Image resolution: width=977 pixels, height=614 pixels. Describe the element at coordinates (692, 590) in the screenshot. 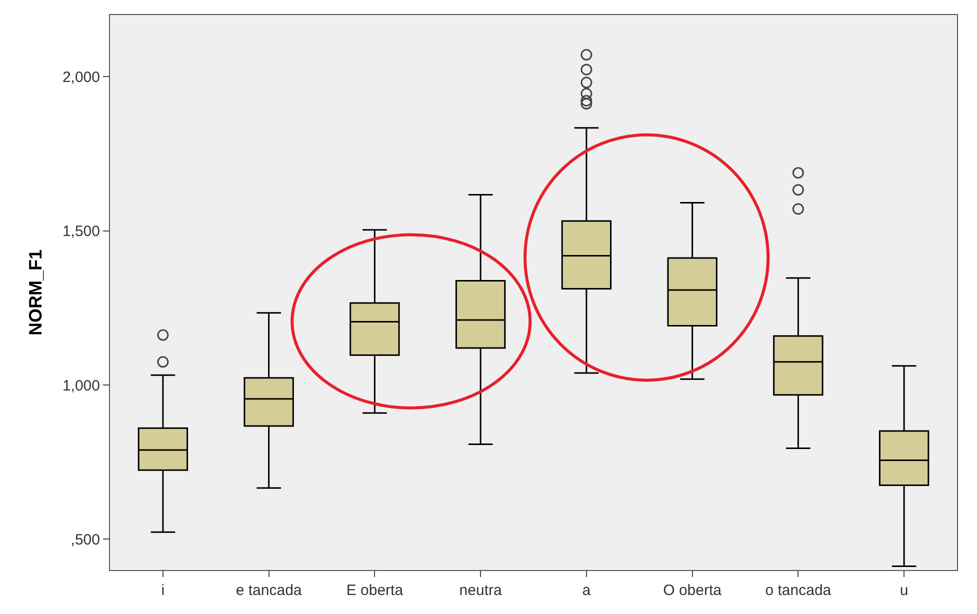

I see `x-tick-label: O oberta` at that location.